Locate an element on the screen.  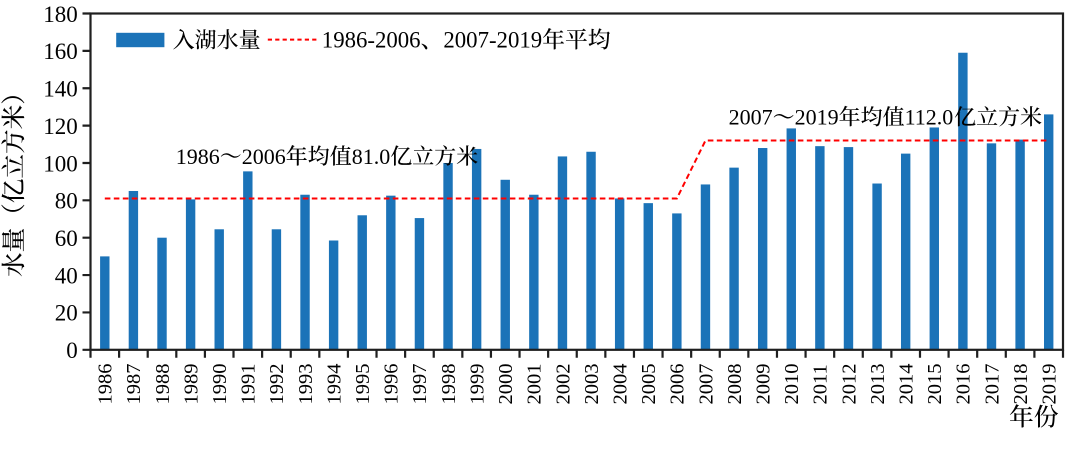
svg-text: 1989 is located at coordinates (191, 384).